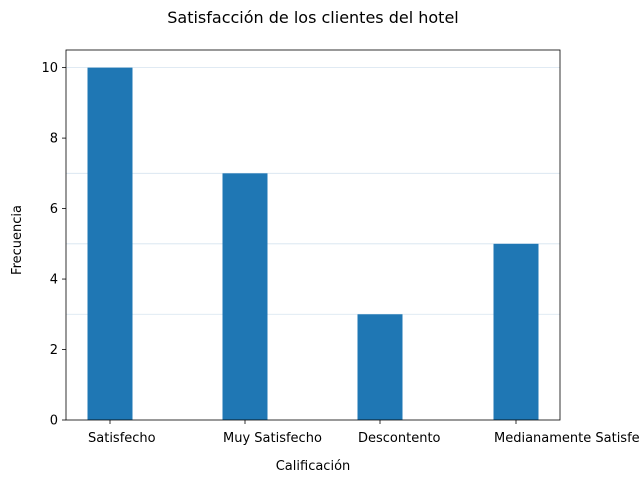 This screenshot has width=639, height=482. Describe the element at coordinates (54, 350) in the screenshot. I see `y-tick-label: 2` at that location.